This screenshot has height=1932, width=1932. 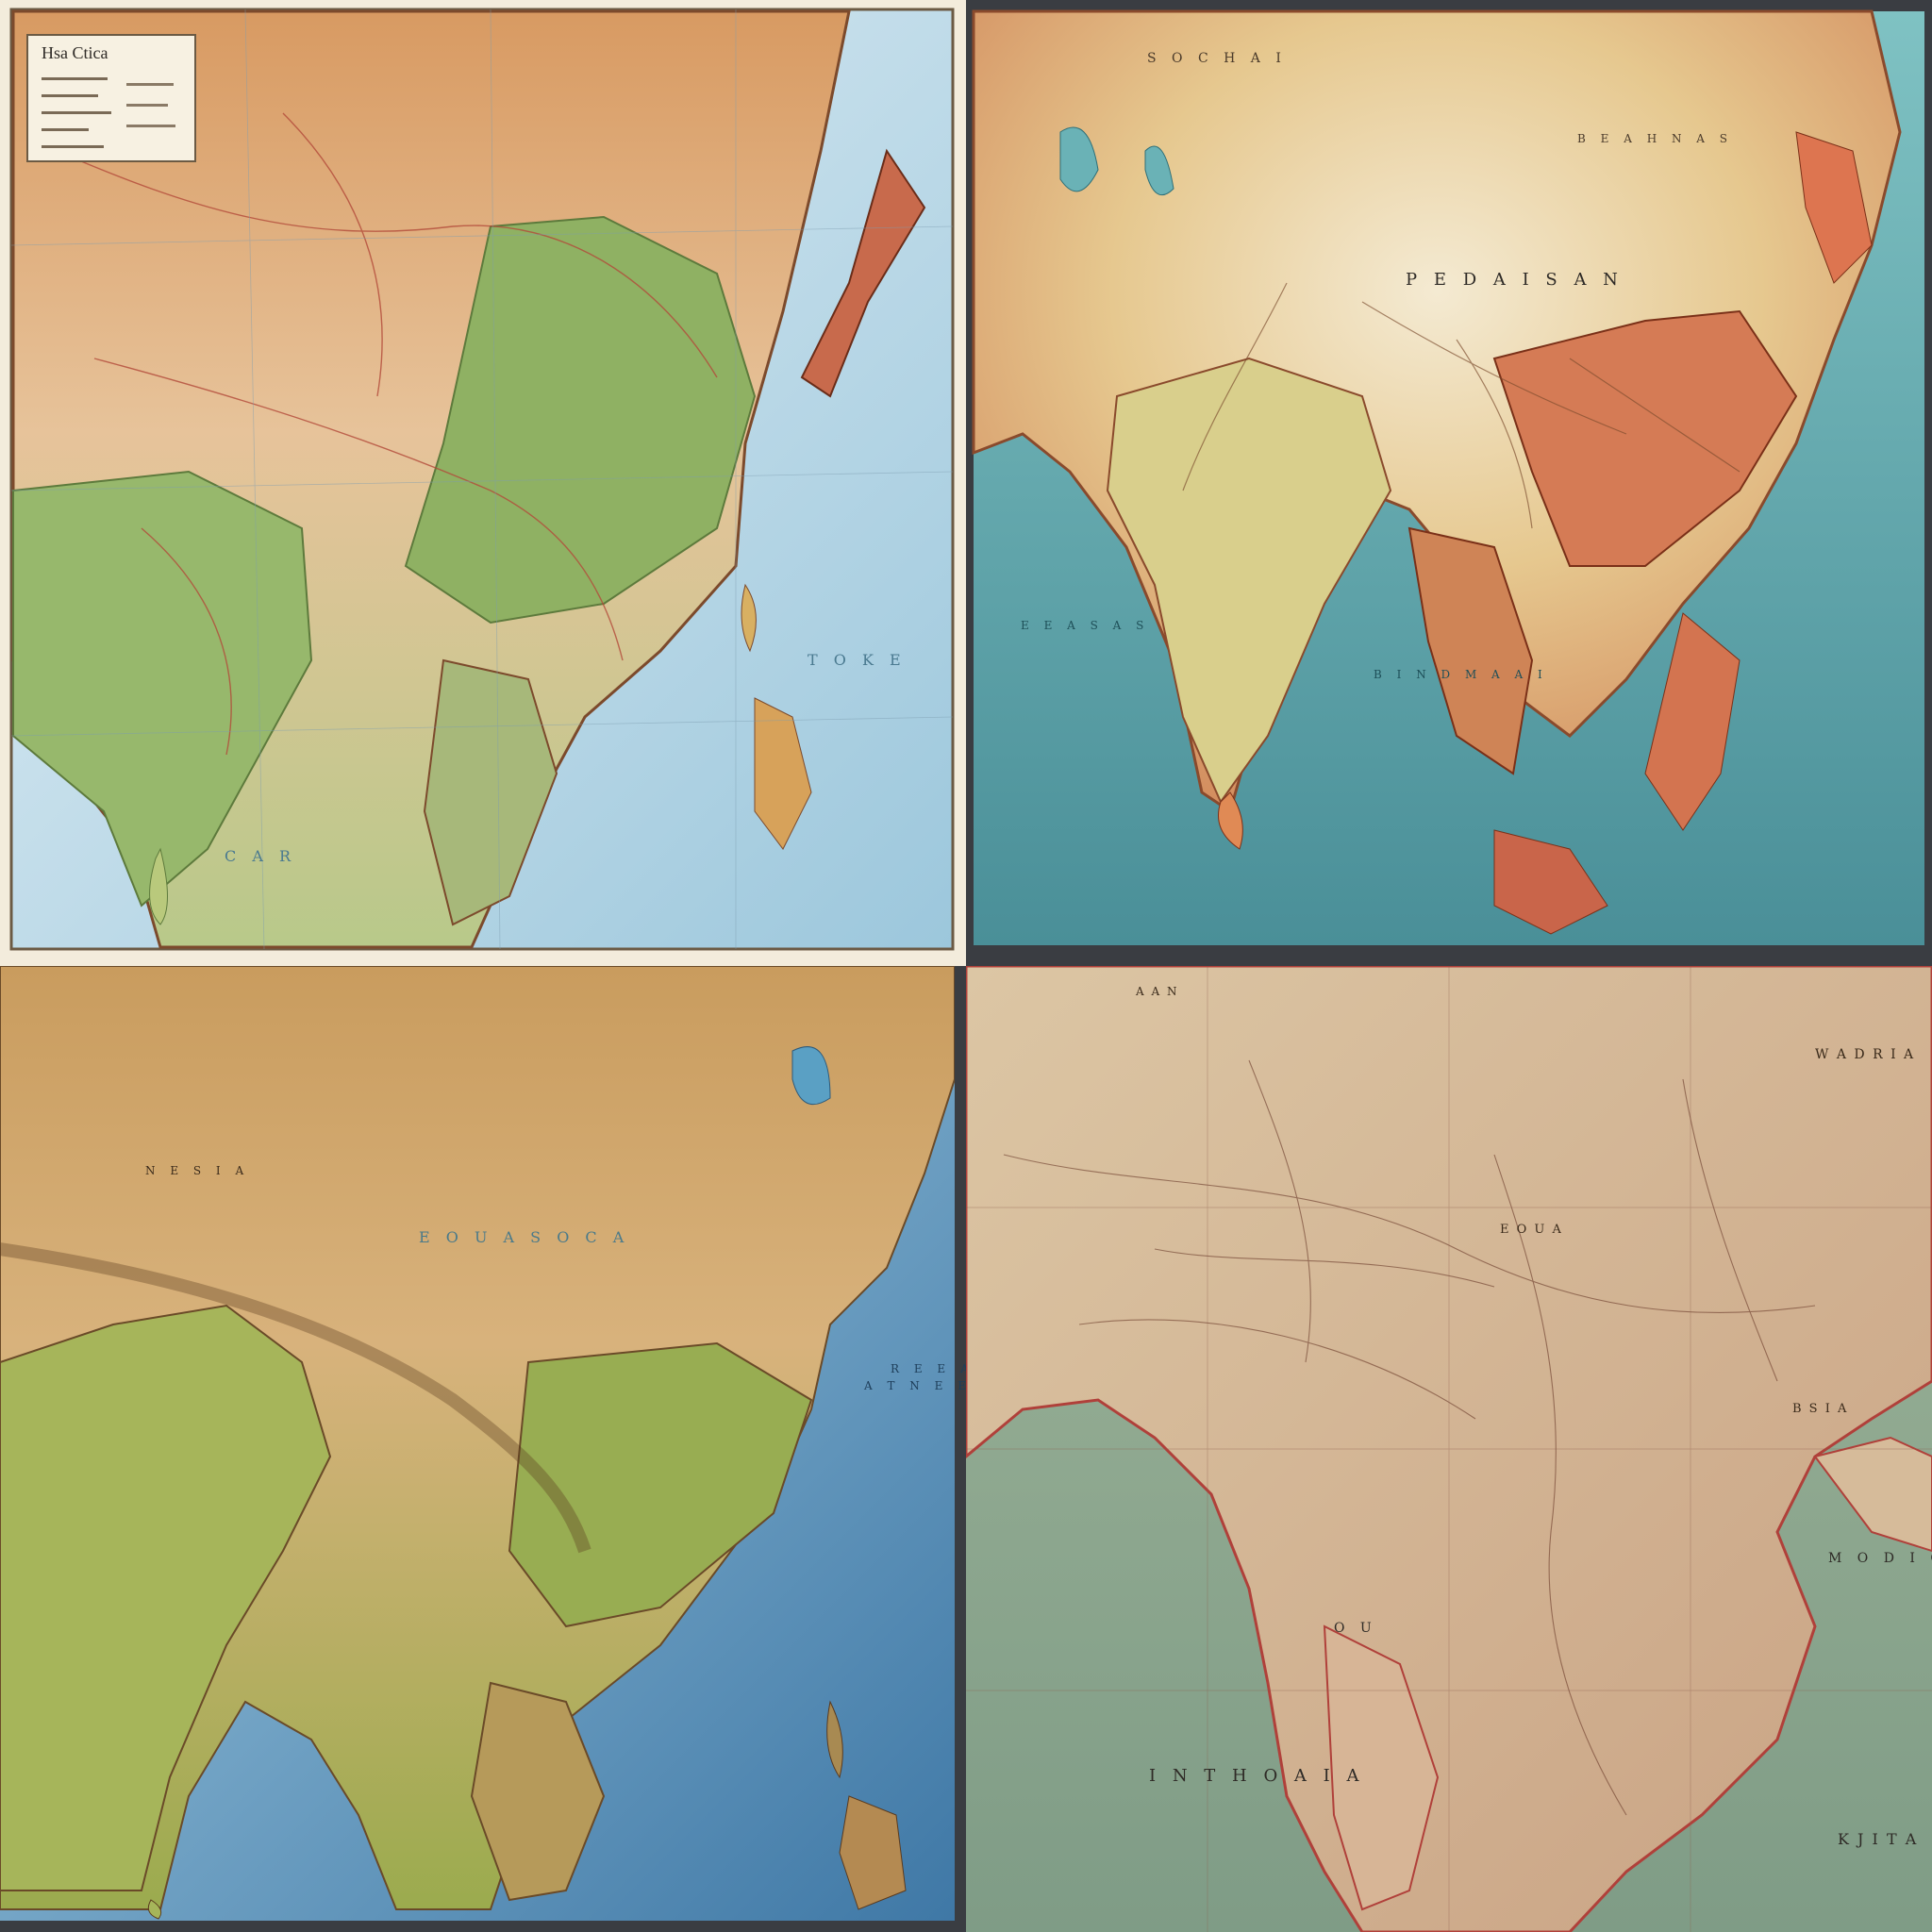 What do you see at coordinates (960, 1449) in the screenshot?
I see `right-border` at bounding box center [960, 1449].